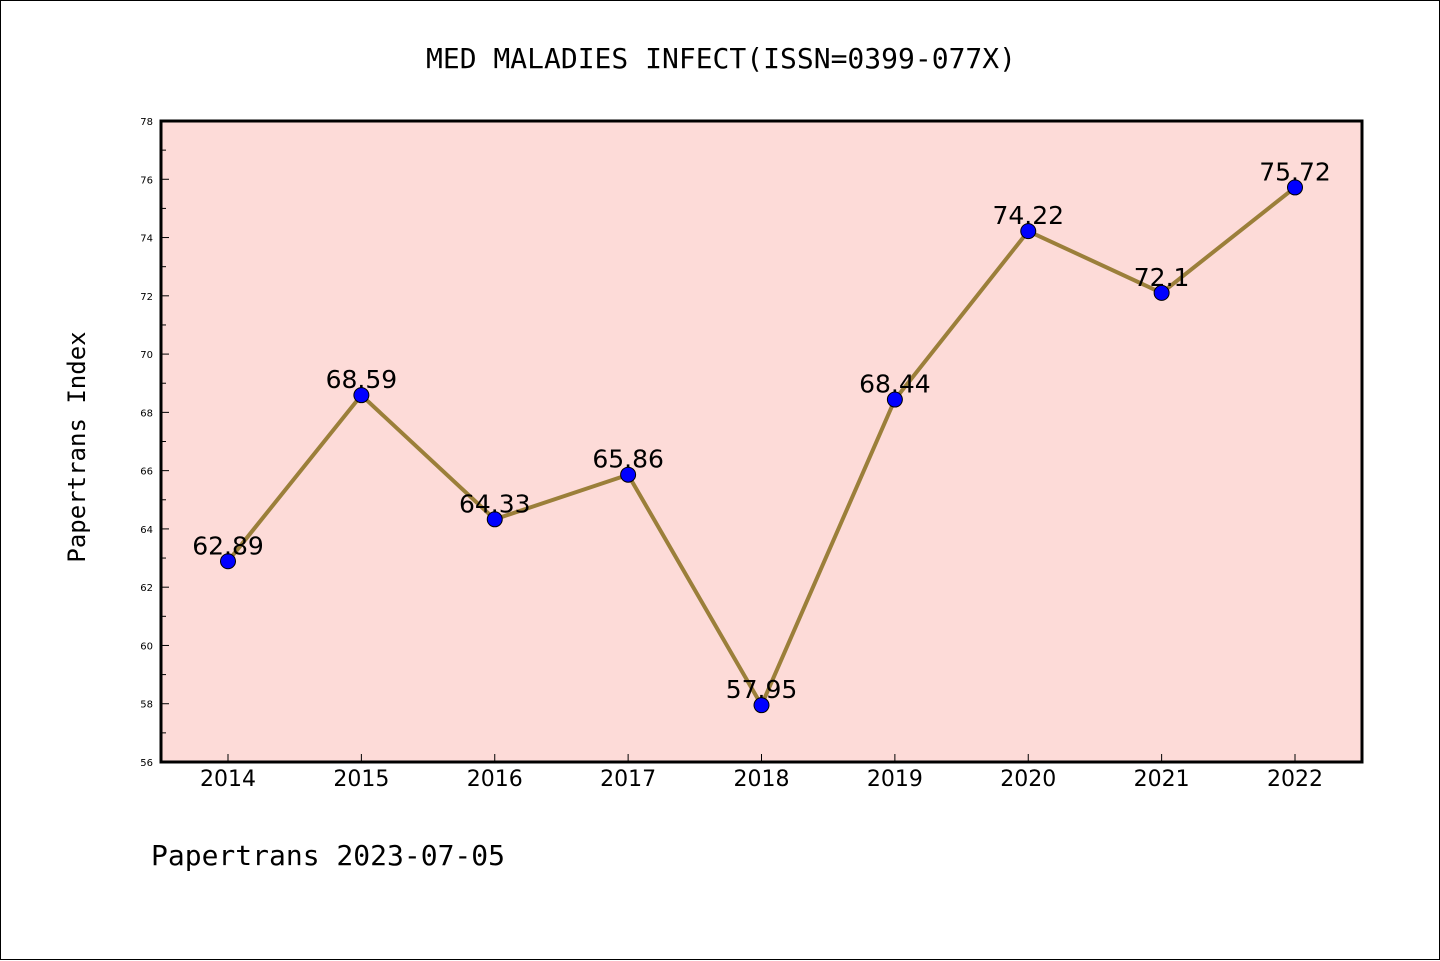 The height and width of the screenshot is (961, 1440). Describe the element at coordinates (146, 122) in the screenshot. I see `y-tick-label: 78` at that location.